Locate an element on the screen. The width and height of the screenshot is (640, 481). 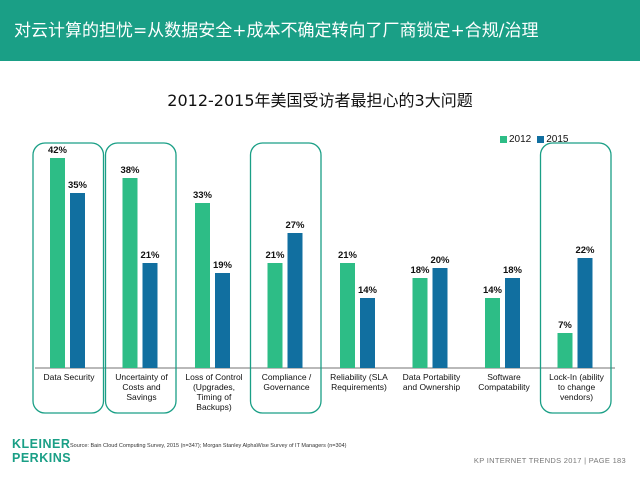
value-label-2015-7: 22% is located at coordinates (585, 250).